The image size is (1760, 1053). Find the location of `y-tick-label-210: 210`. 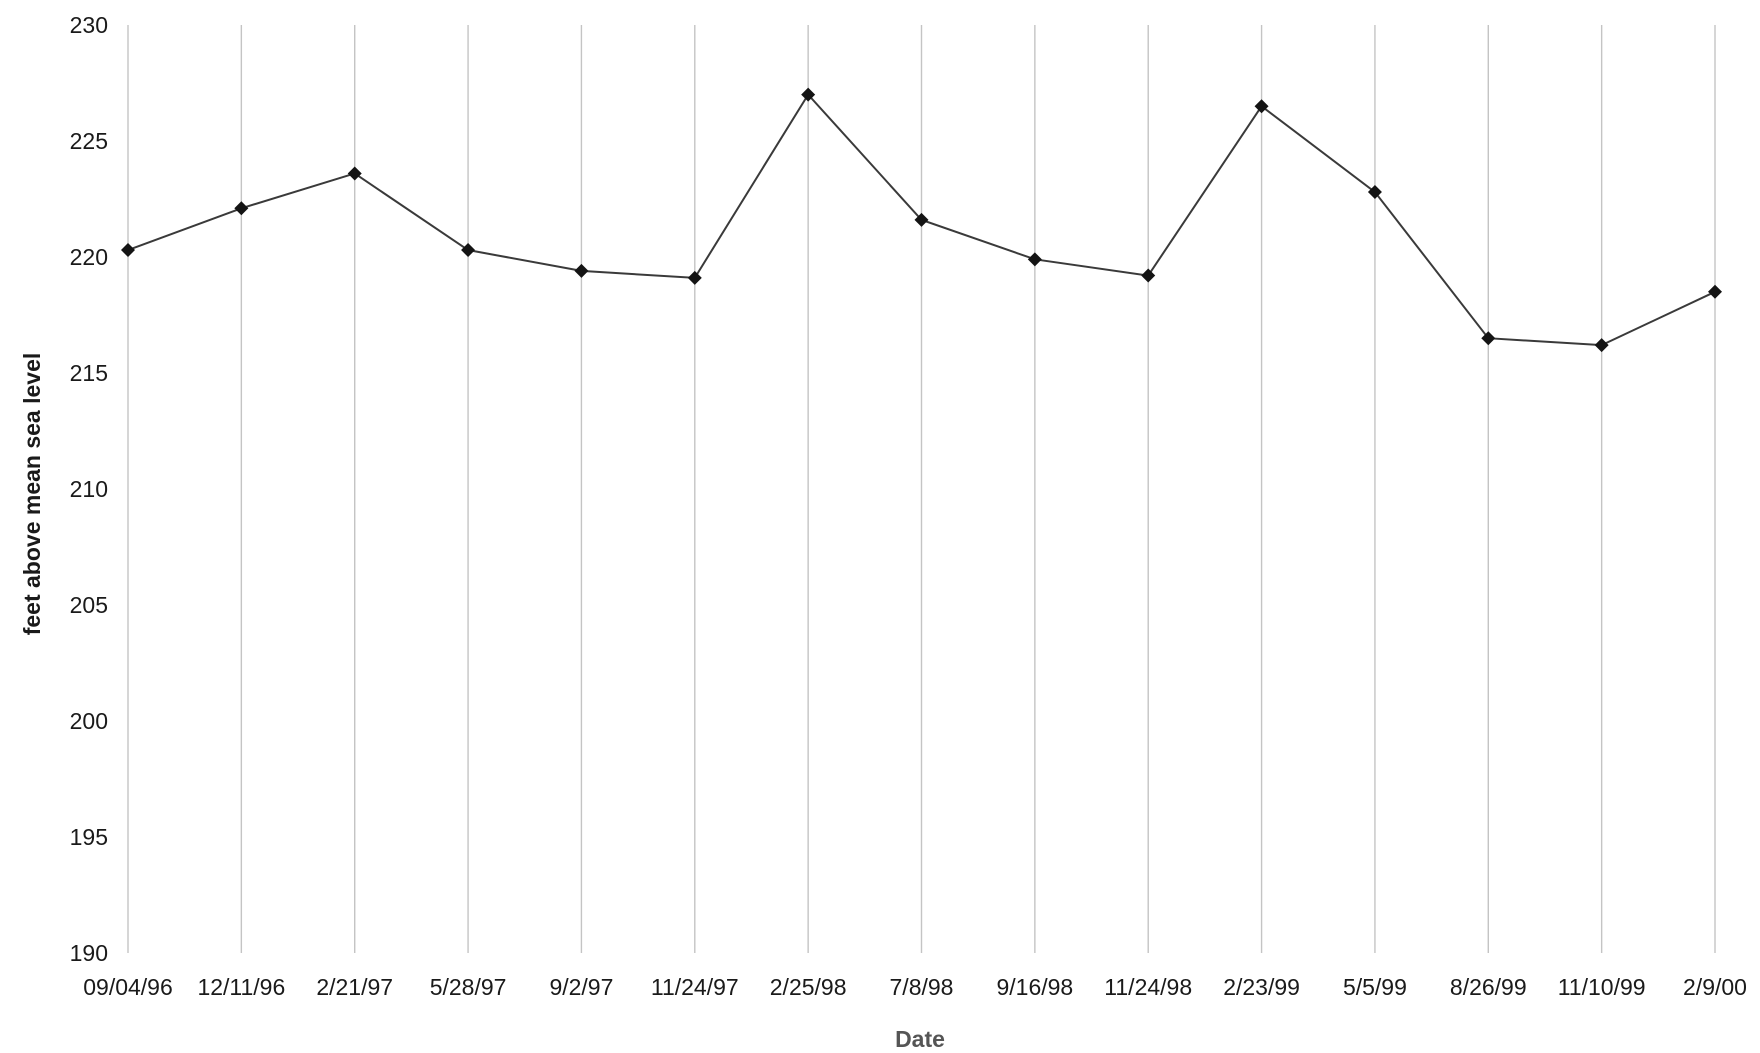

y-tick-label-210: 210 is located at coordinates (89, 489).